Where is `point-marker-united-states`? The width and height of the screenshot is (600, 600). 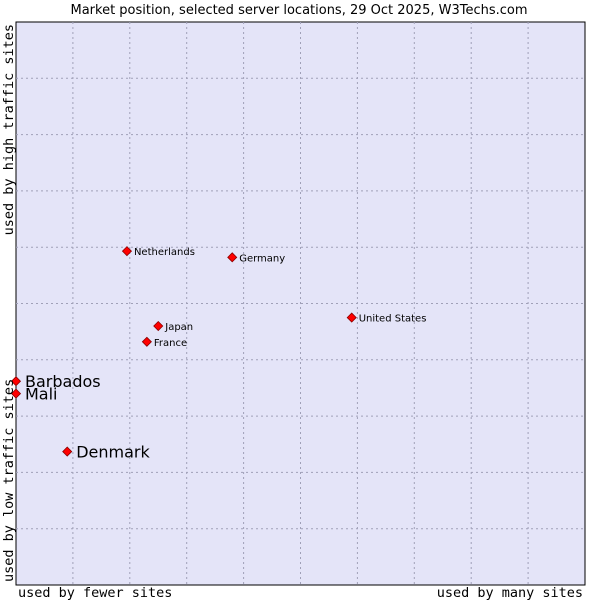 point-marker-united-states is located at coordinates (351, 317).